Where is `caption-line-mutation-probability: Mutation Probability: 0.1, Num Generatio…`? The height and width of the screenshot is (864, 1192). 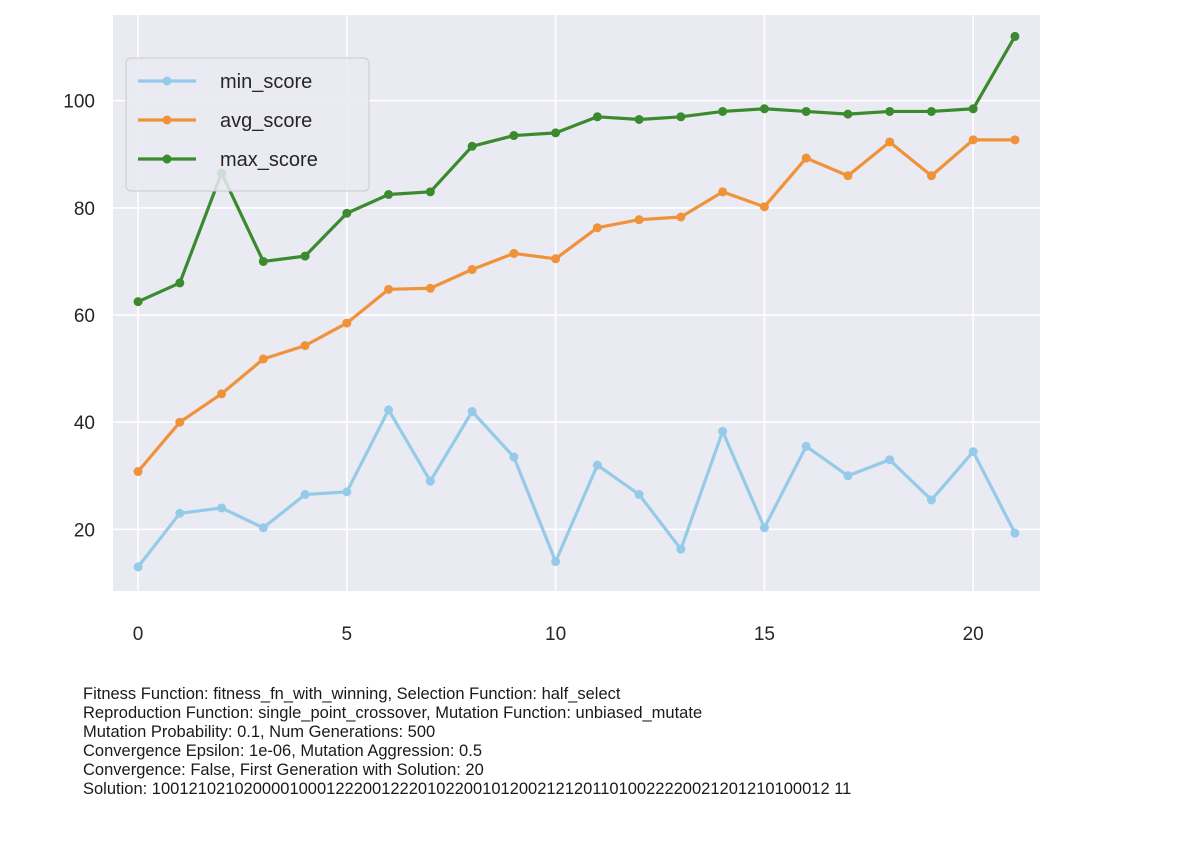
caption-line-mutation-probability: Mutation Probability: 0.1, Num Generatio… is located at coordinates (259, 732).